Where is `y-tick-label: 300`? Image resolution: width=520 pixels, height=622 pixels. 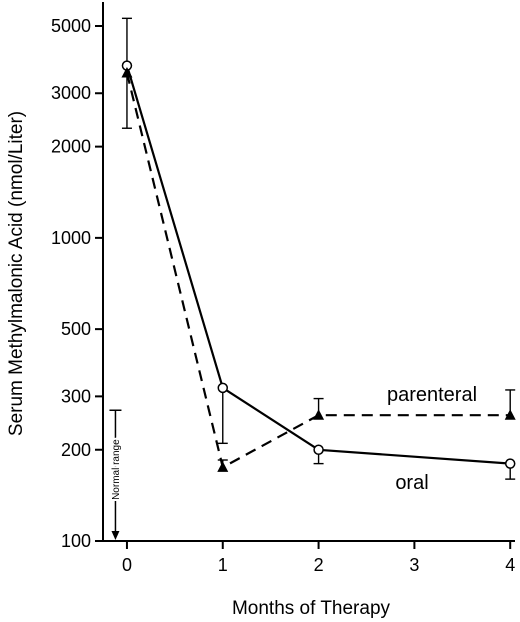 y-tick-label: 300 is located at coordinates (76, 396).